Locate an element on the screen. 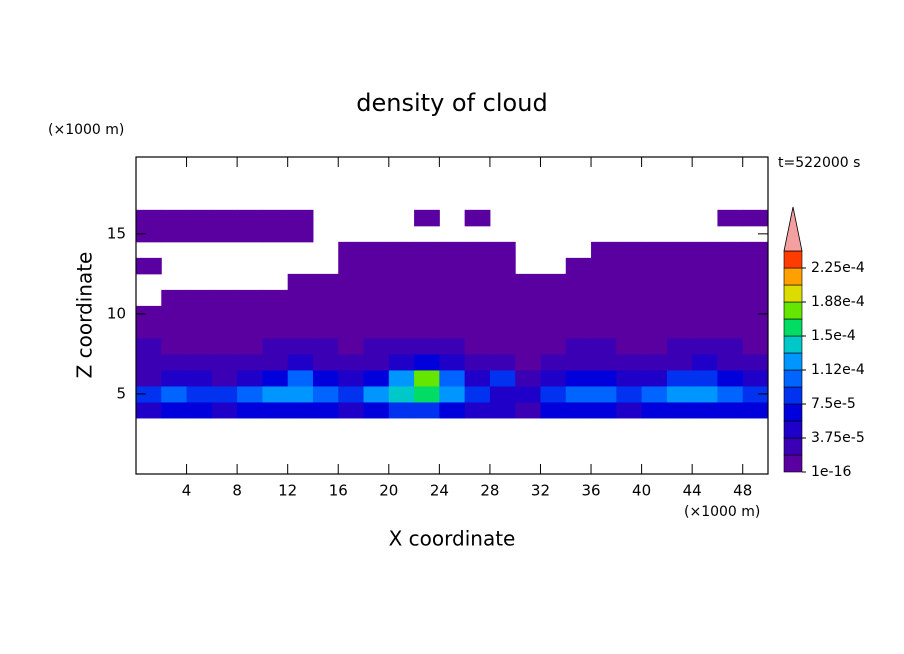 Image resolution: width=904 pixels, height=654 pixels. y-tick-label: 10 is located at coordinates (116, 313).